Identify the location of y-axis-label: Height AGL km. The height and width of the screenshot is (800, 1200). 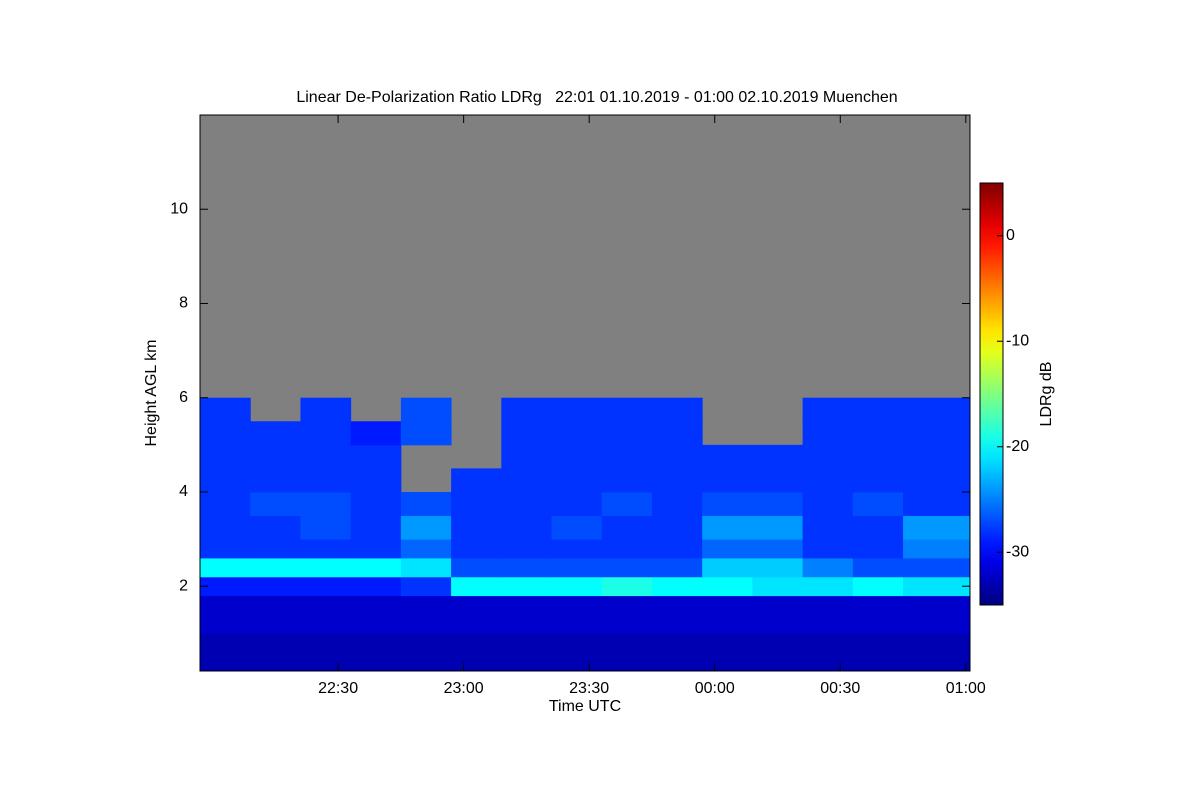
(151, 392).